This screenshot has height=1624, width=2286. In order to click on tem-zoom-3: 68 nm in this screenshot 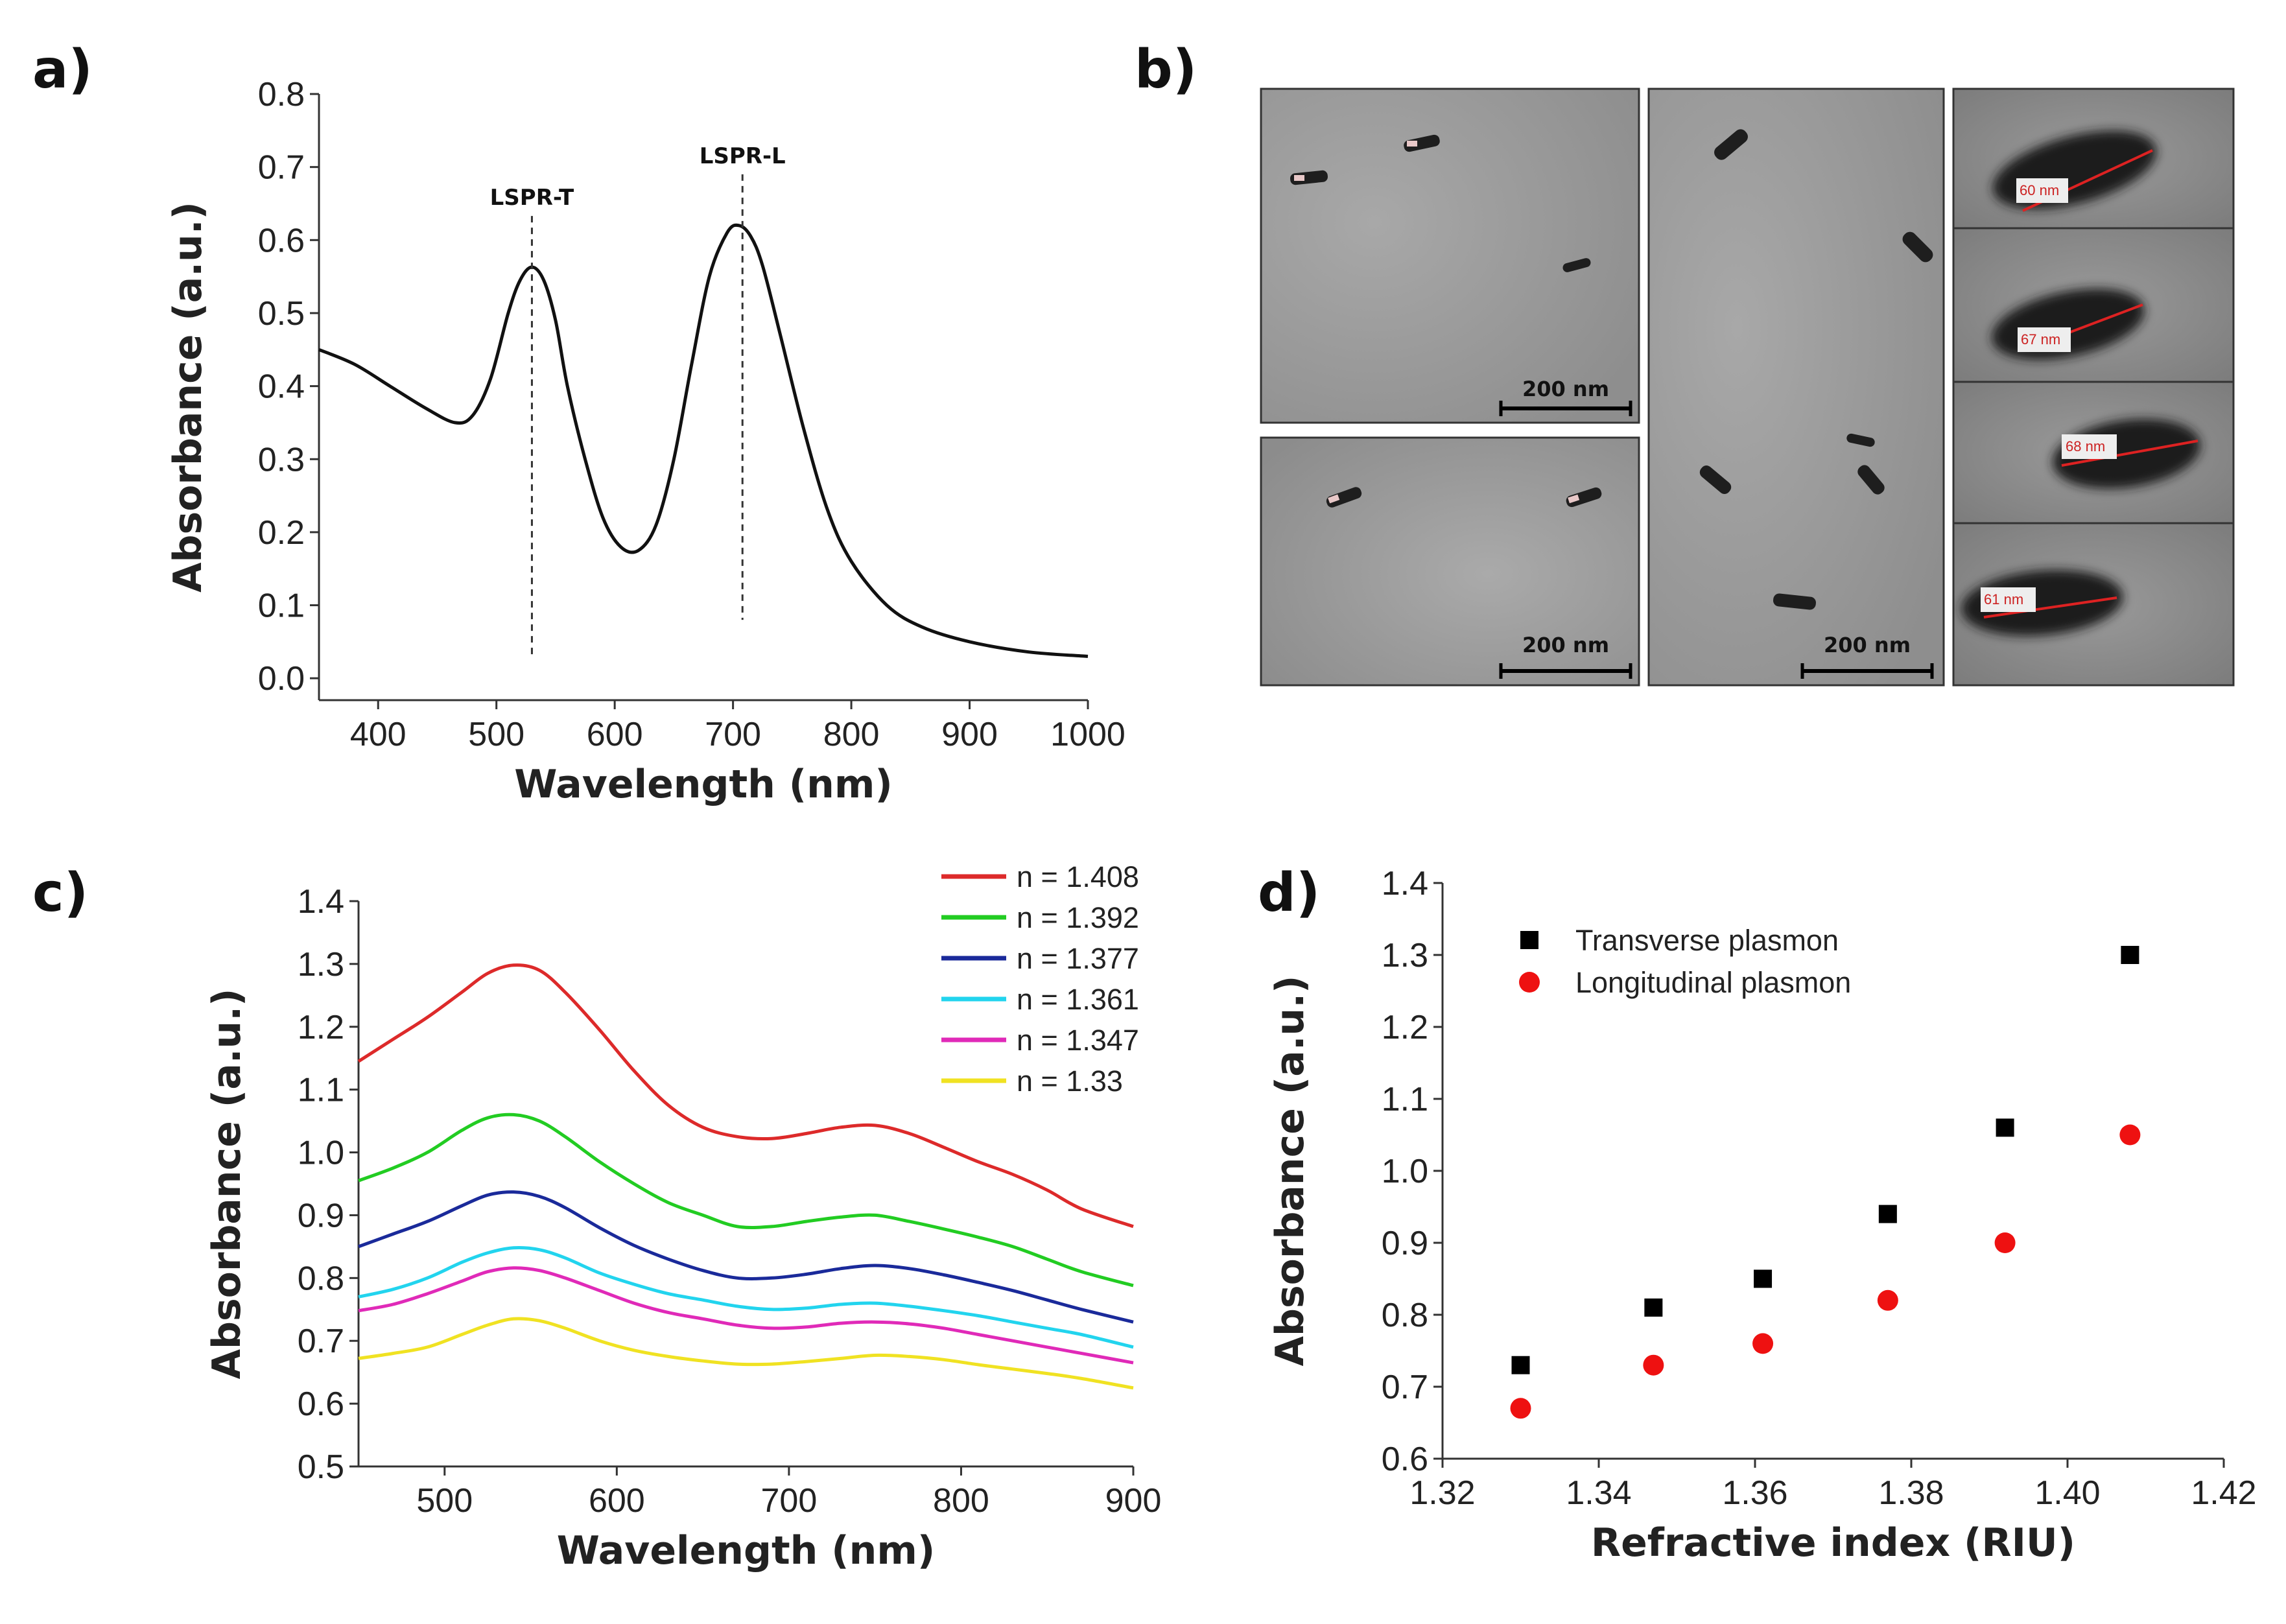, I will do `click(2093, 453)`.